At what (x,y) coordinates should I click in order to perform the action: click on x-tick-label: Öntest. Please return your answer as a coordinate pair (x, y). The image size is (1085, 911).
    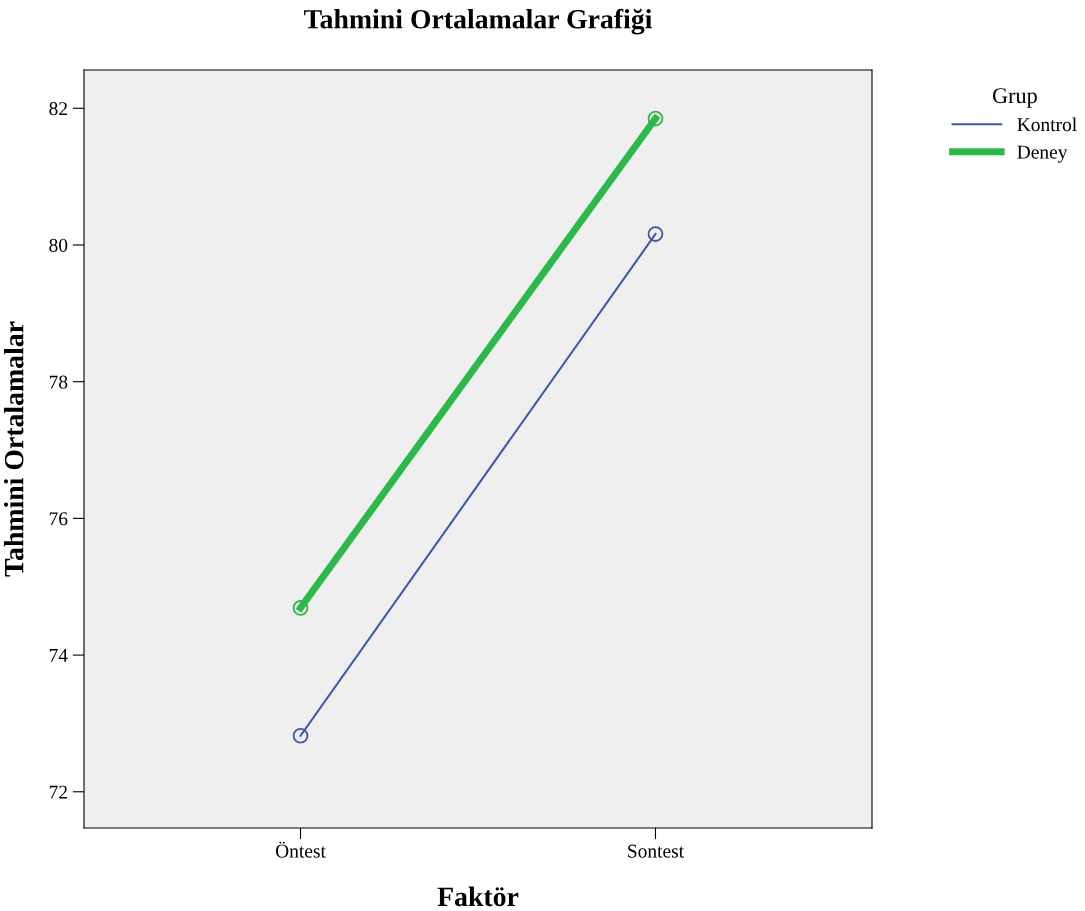
    Looking at the image, I should click on (300, 849).